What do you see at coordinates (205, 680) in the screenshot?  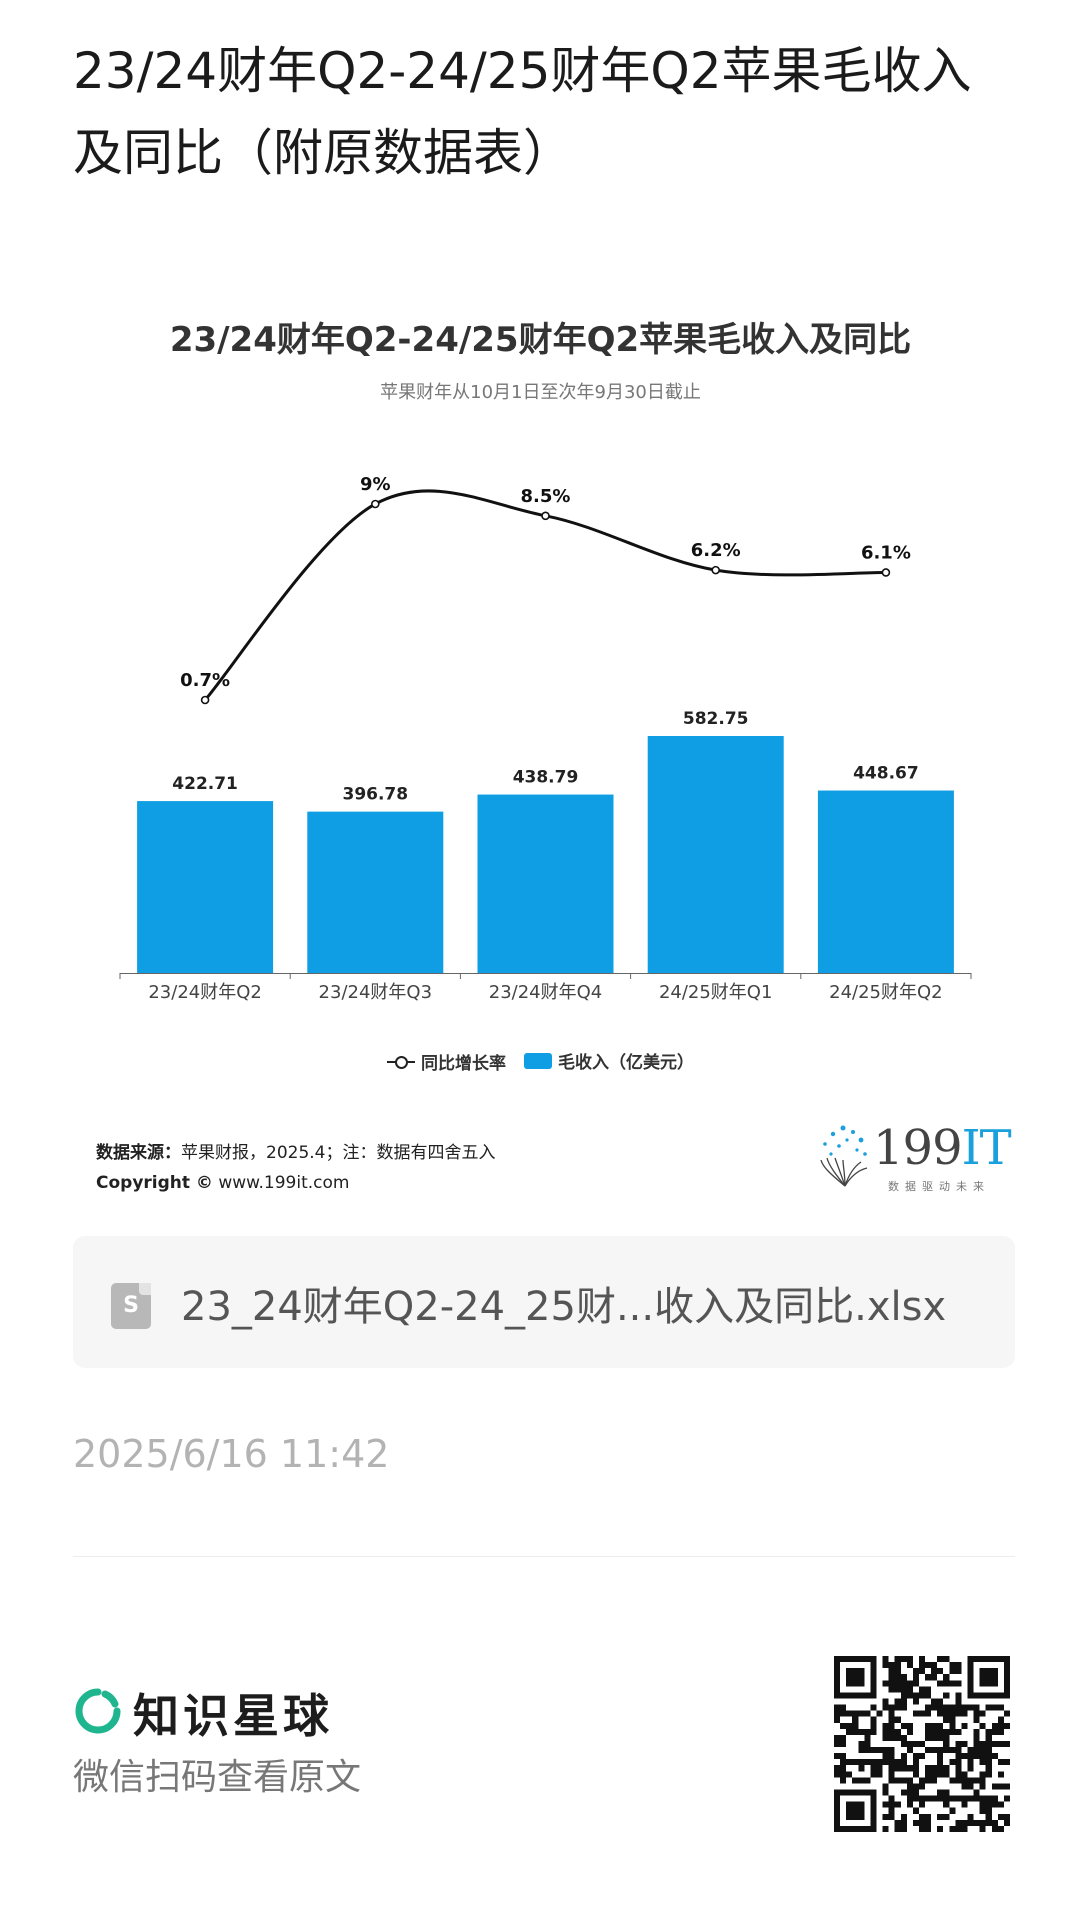 I see `growth-value-label: 0.7%` at bounding box center [205, 680].